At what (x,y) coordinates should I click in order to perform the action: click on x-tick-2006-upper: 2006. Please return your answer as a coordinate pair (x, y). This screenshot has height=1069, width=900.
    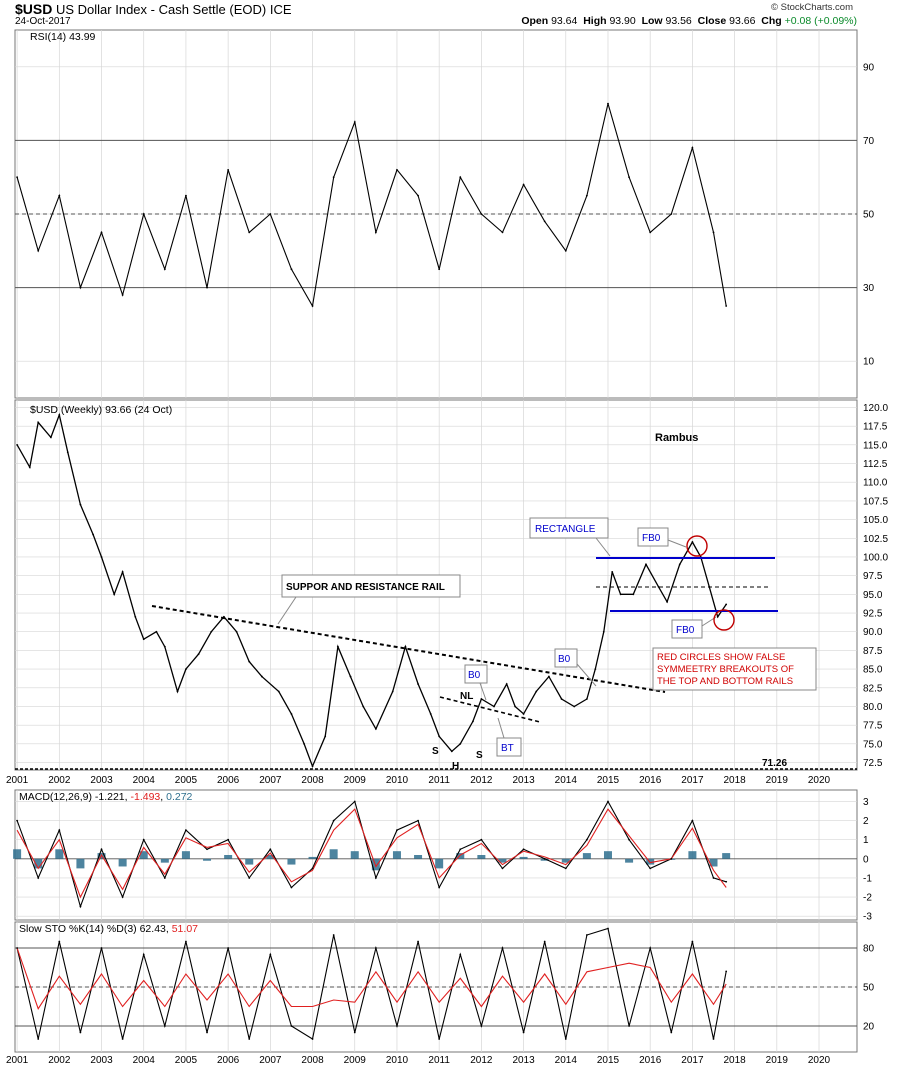
    Looking at the image, I should click on (228, 780).